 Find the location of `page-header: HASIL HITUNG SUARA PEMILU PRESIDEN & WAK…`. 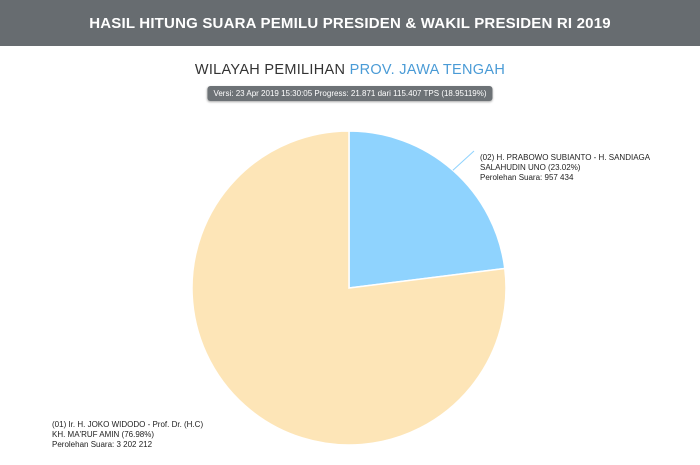

page-header: HASIL HITUNG SUARA PEMILU PRESIDEN & WAK… is located at coordinates (350, 23).